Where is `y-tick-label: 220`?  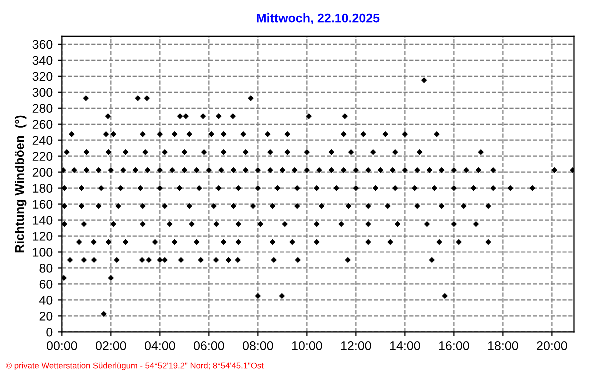
y-tick-label: 220 is located at coordinates (42, 157).